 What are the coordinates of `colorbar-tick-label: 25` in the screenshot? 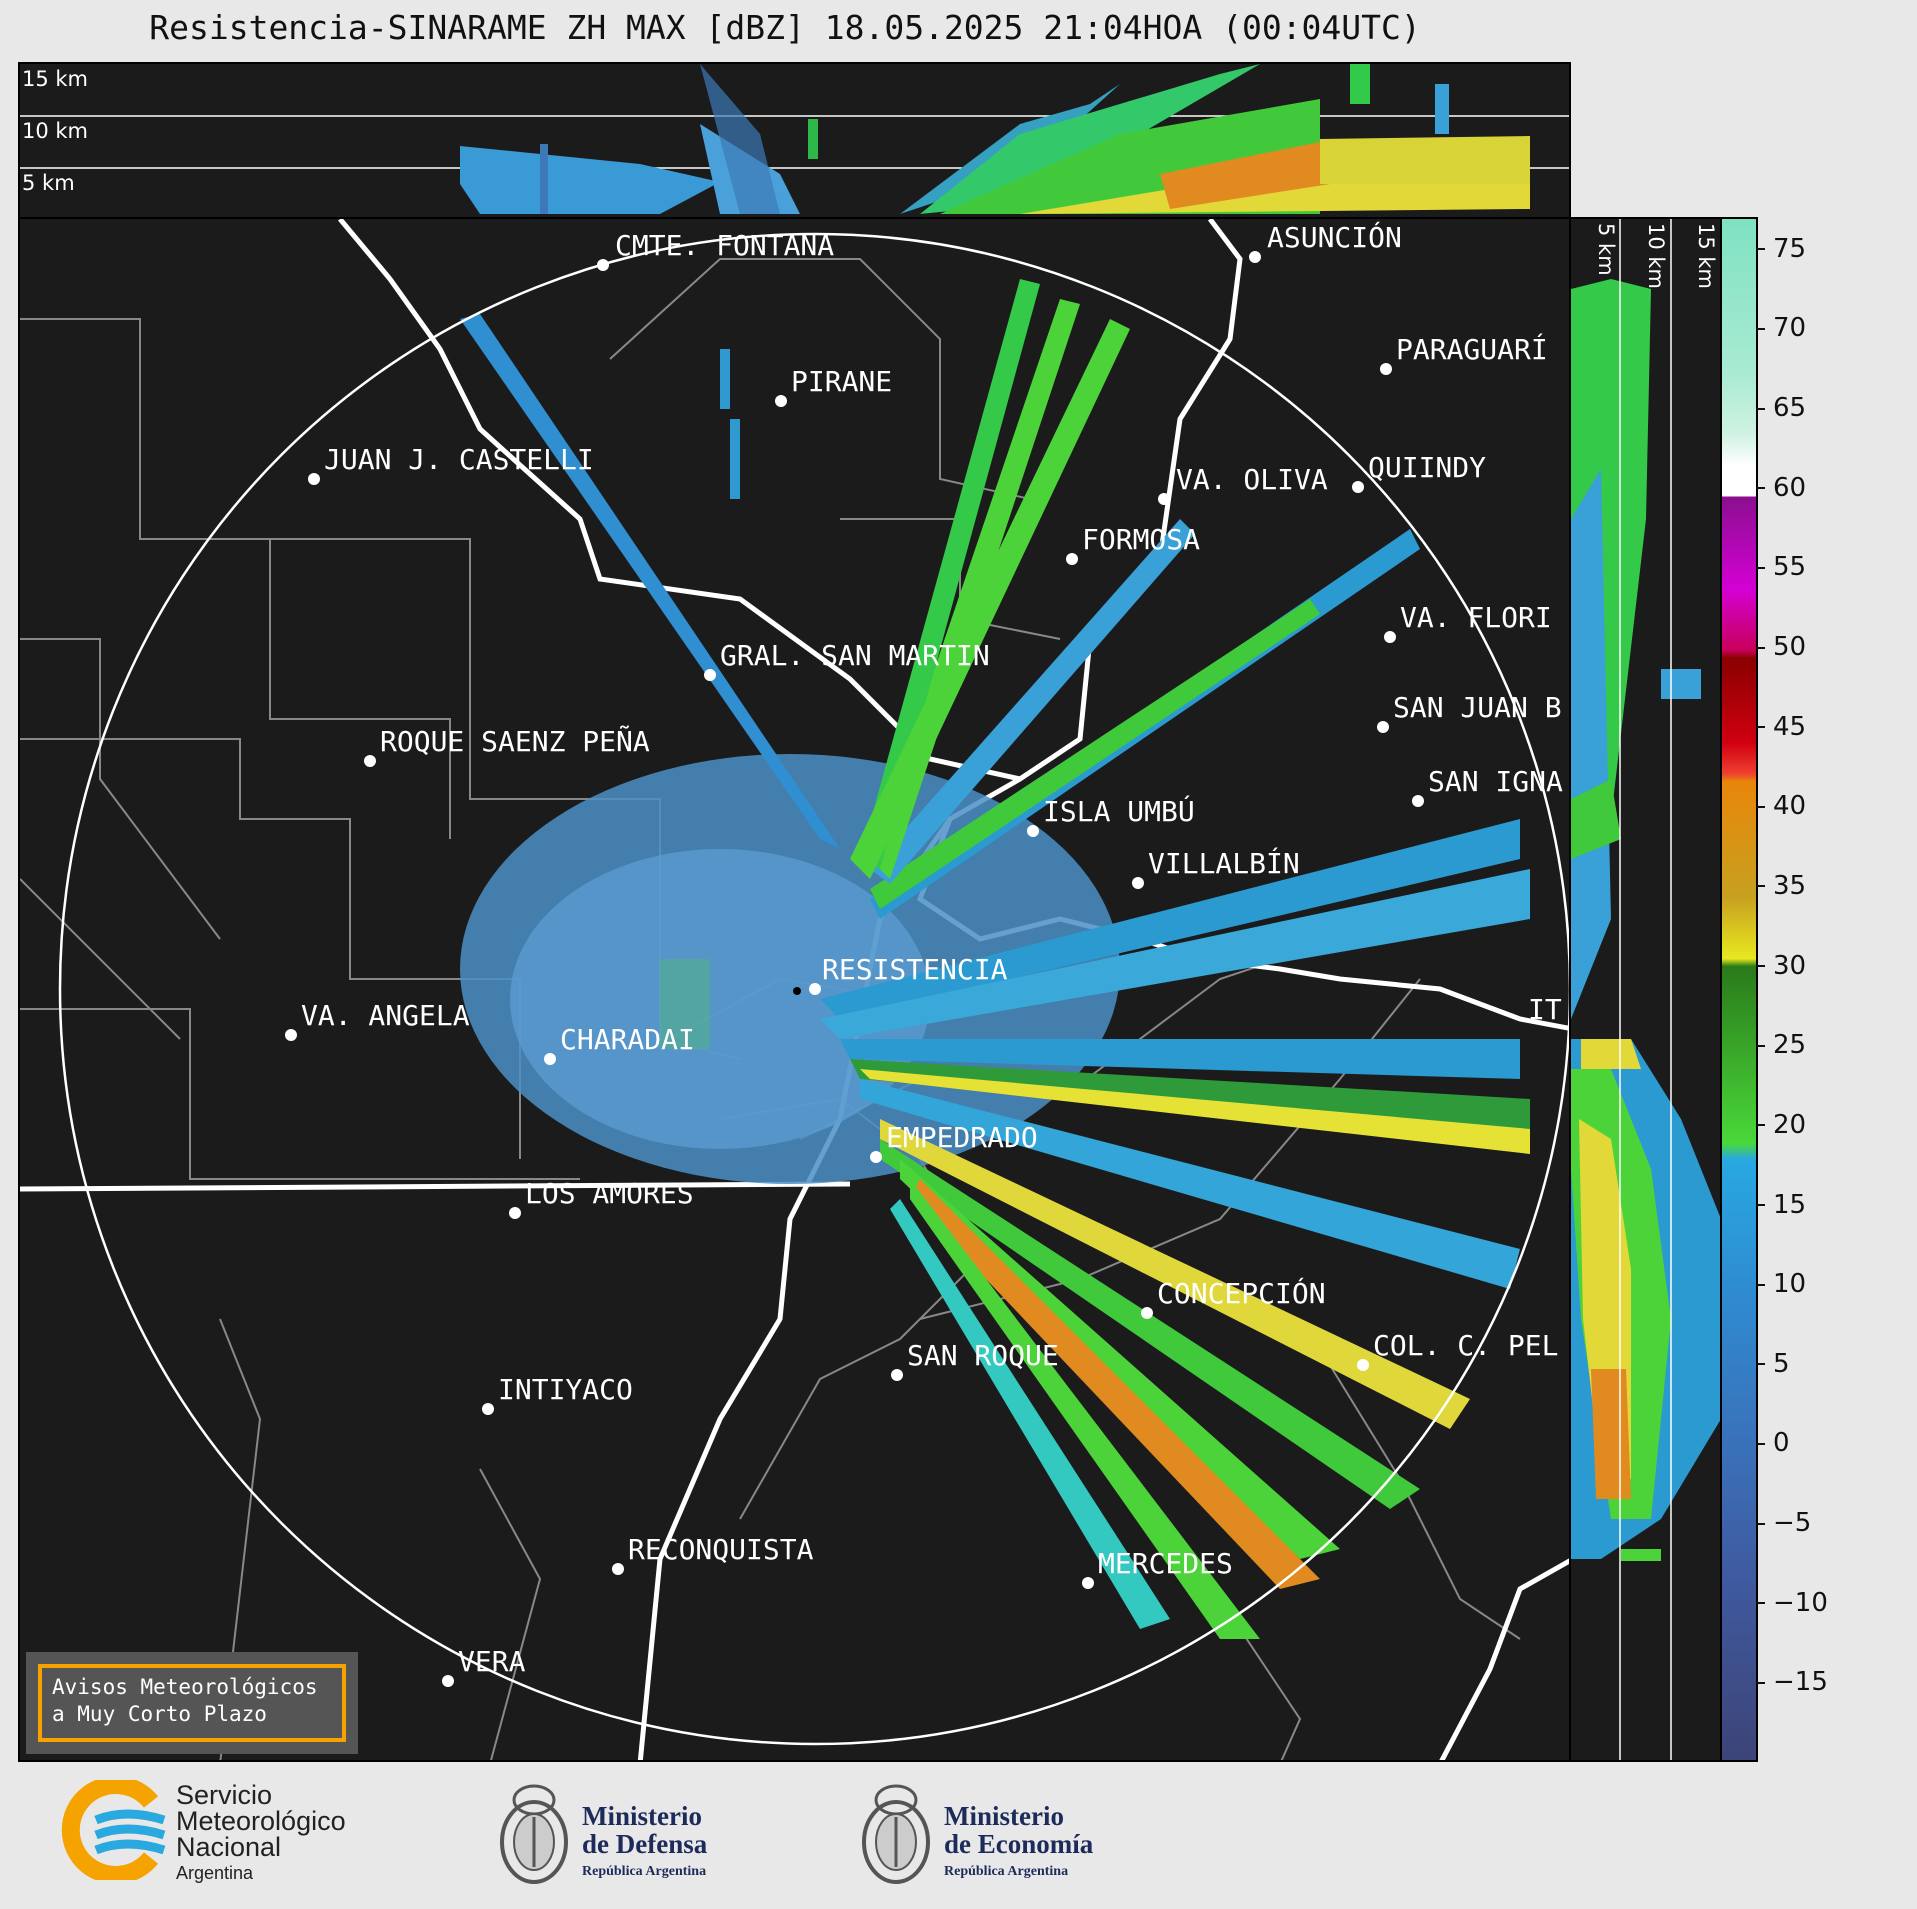 It's located at (1781, 1045).